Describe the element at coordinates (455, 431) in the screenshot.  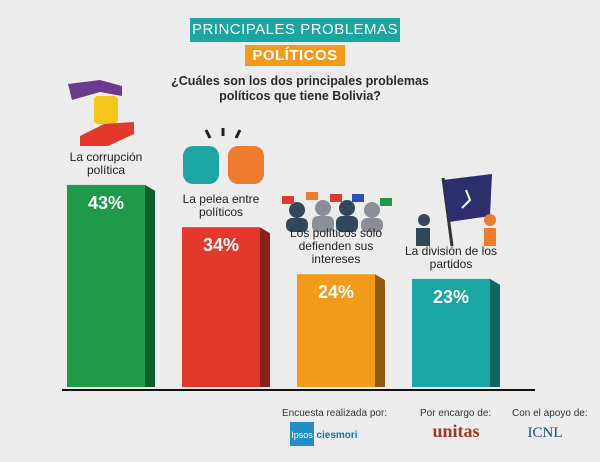
I see `logo-text: unitas` at that location.